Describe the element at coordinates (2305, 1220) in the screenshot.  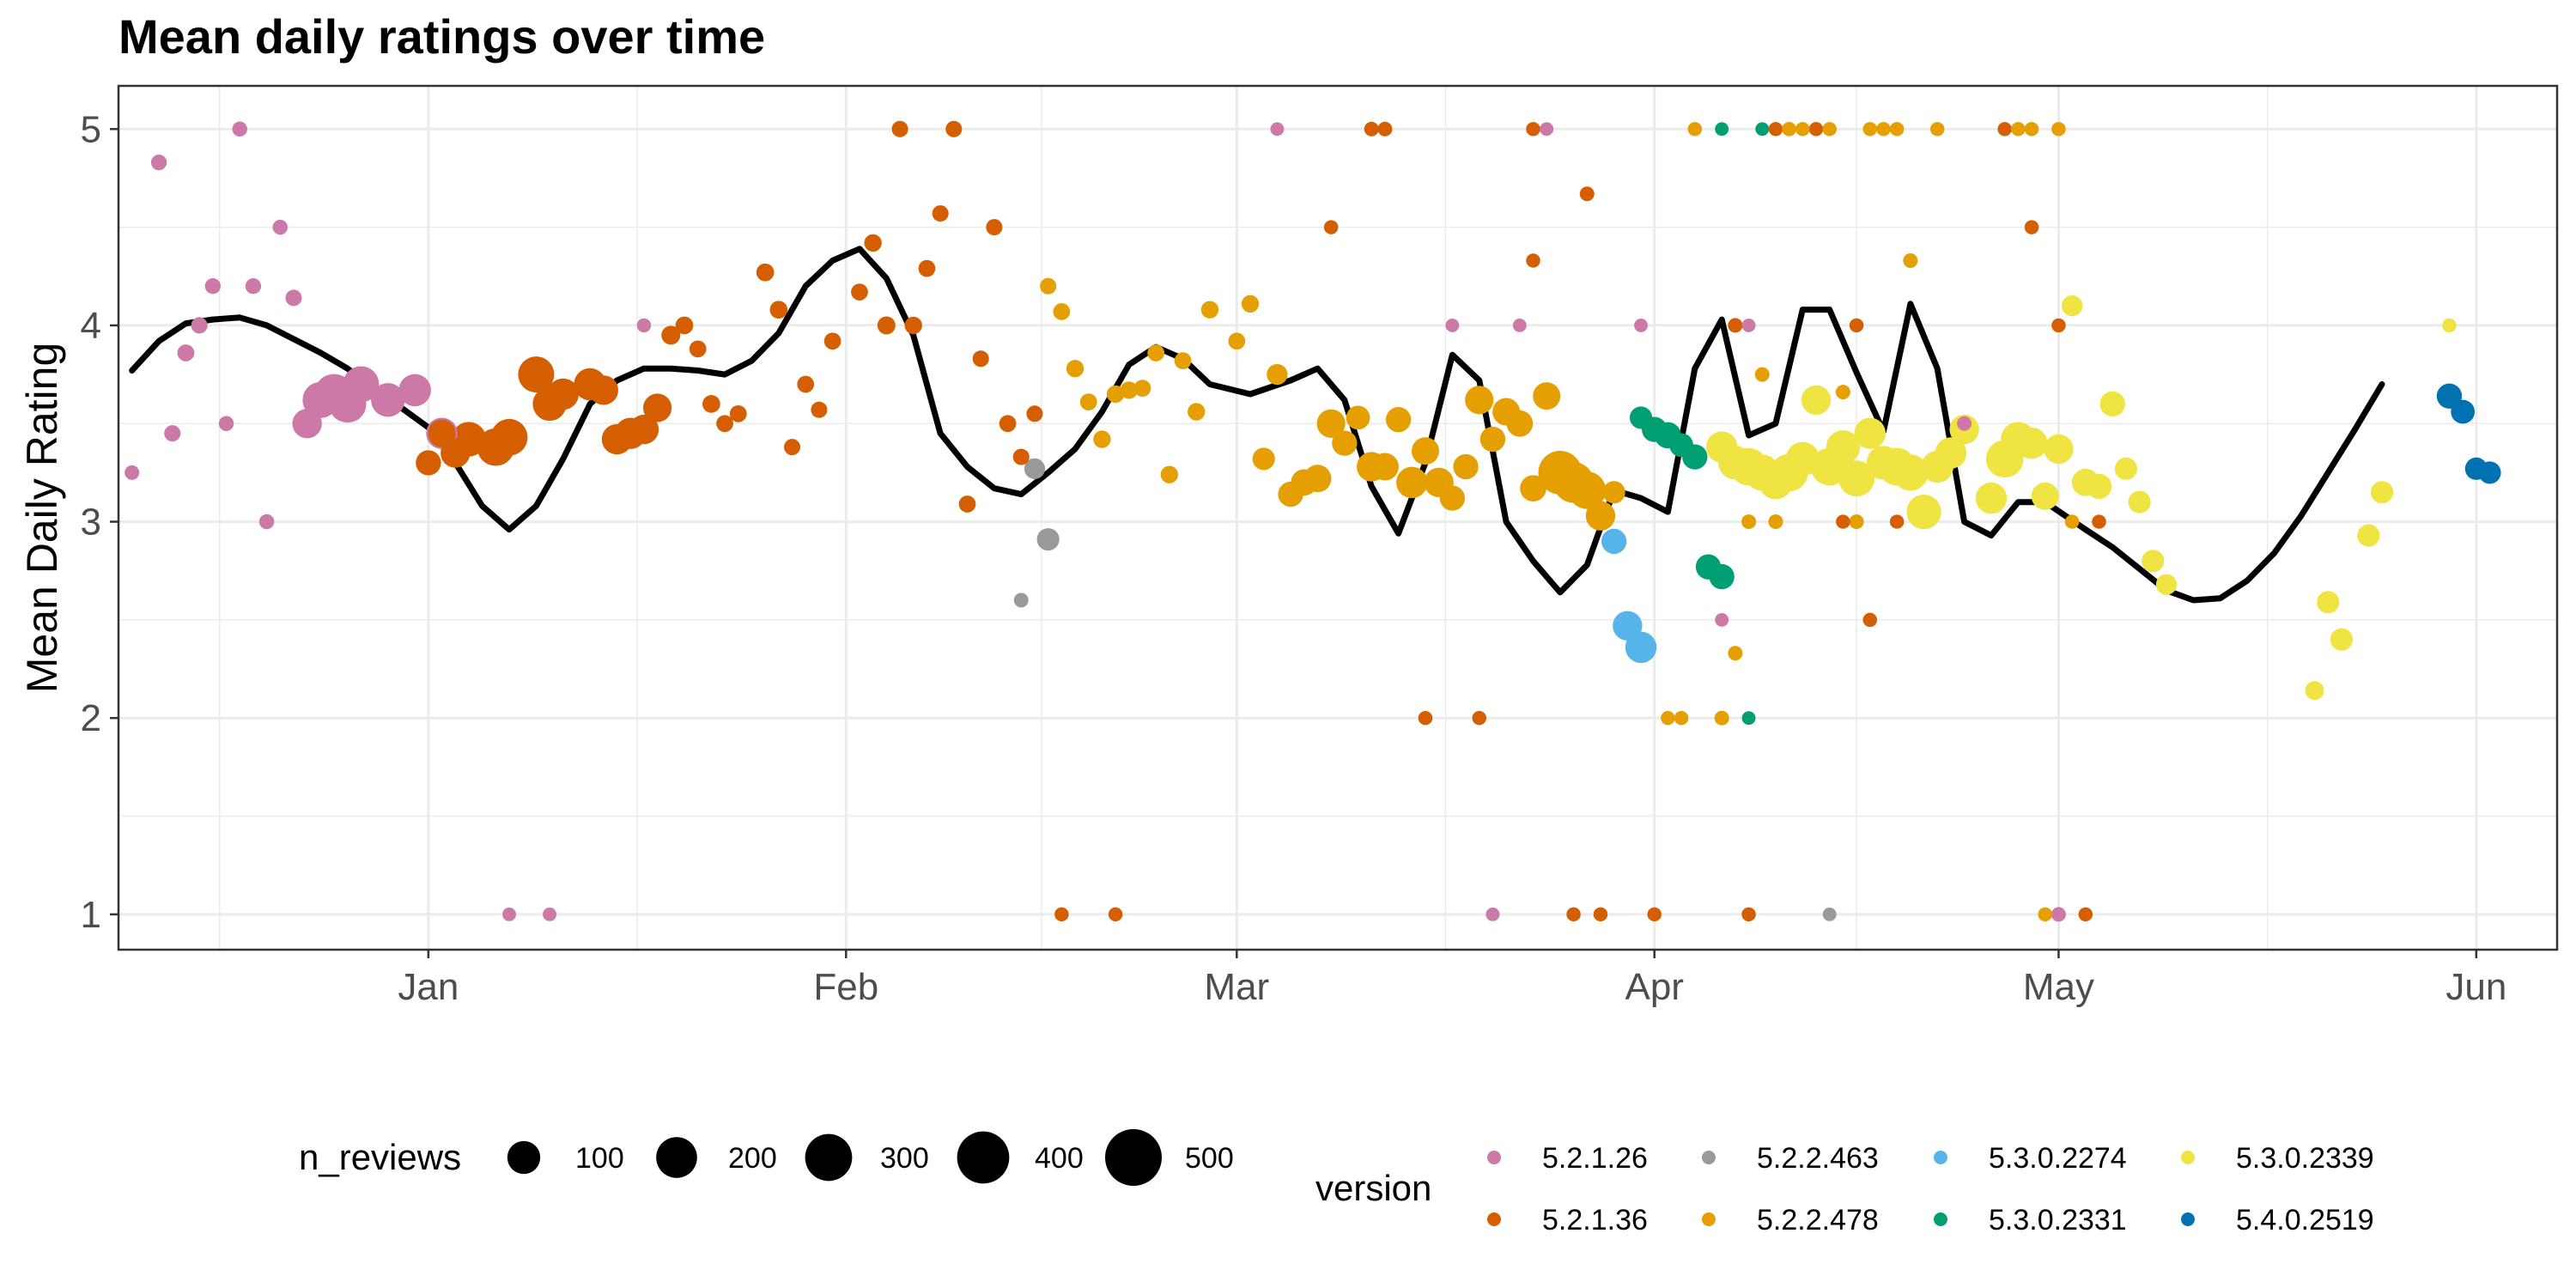
I see `color-legend-label: 5.4.0.2519` at that location.